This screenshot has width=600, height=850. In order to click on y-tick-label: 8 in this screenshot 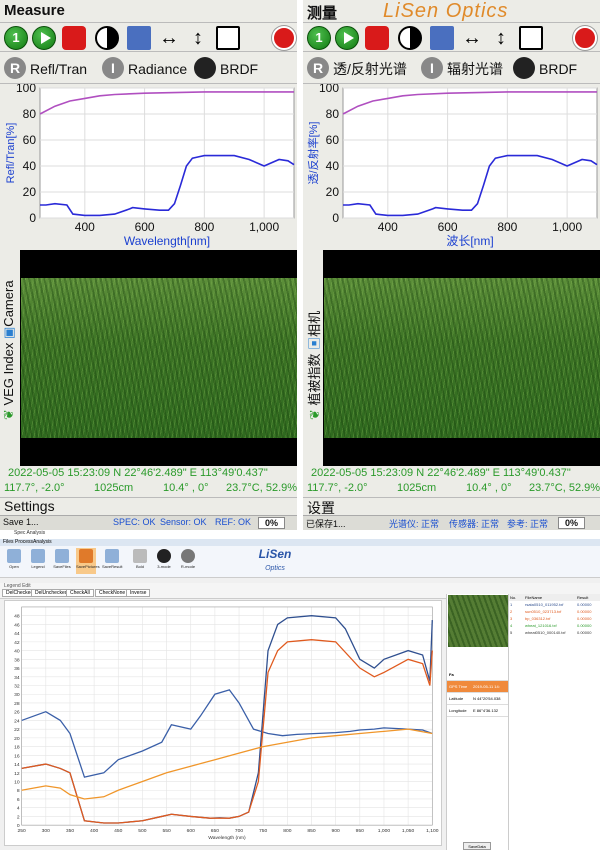, I will do `click(18, 791)`.